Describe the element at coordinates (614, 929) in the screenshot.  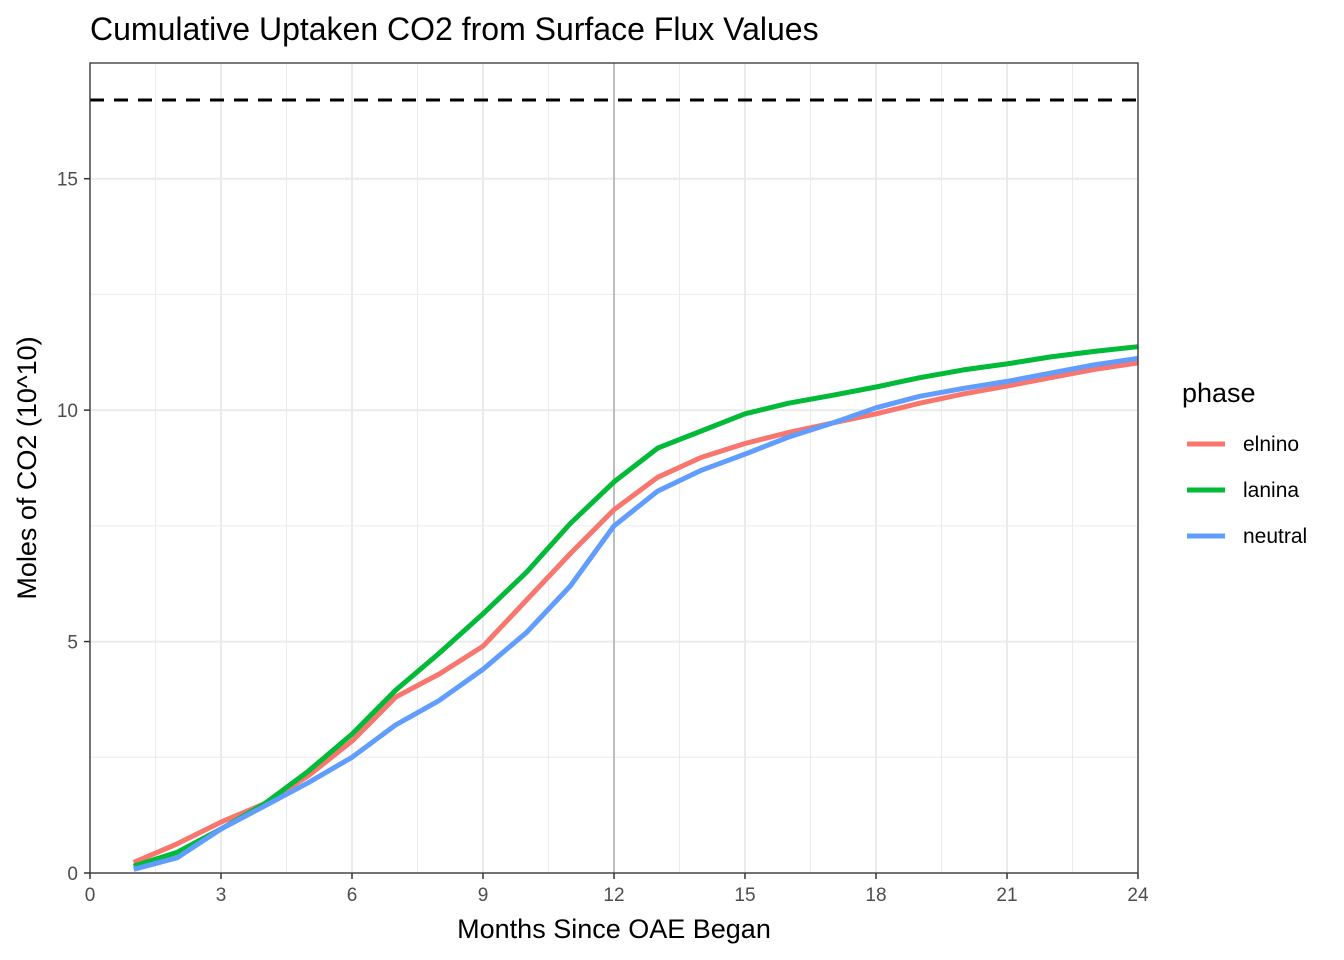
I see `x-axis-title: Months Since OAE Began` at that location.